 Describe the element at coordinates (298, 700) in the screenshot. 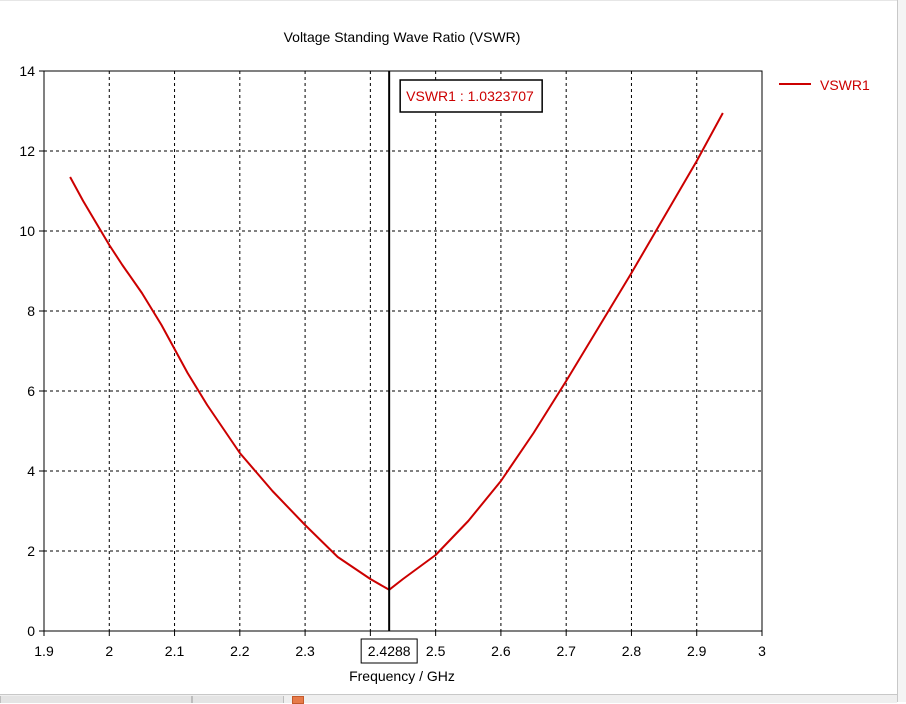

I see `tab-orange-icon` at that location.